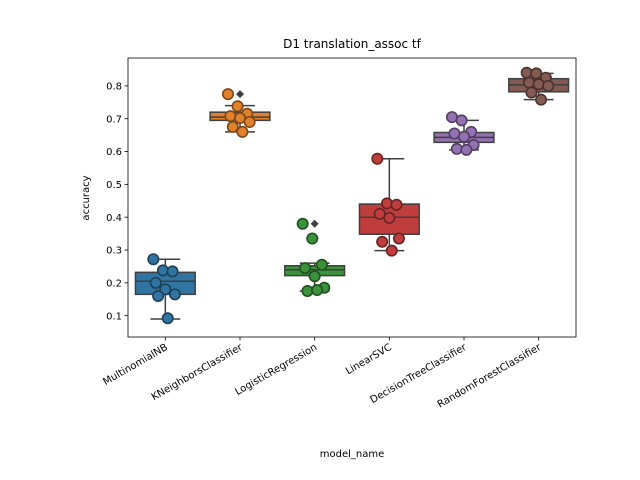  Describe the element at coordinates (114, 119) in the screenshot. I see `y-tick-label: 0.7` at that location.